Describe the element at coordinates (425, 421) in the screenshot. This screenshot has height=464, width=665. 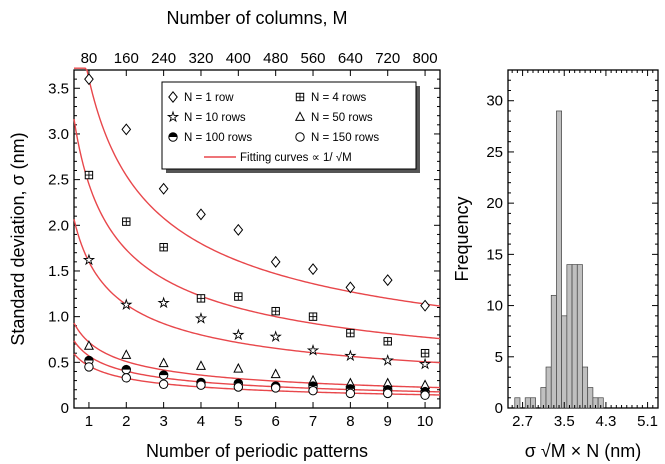
I see `x-tick-label: 10` at that location.